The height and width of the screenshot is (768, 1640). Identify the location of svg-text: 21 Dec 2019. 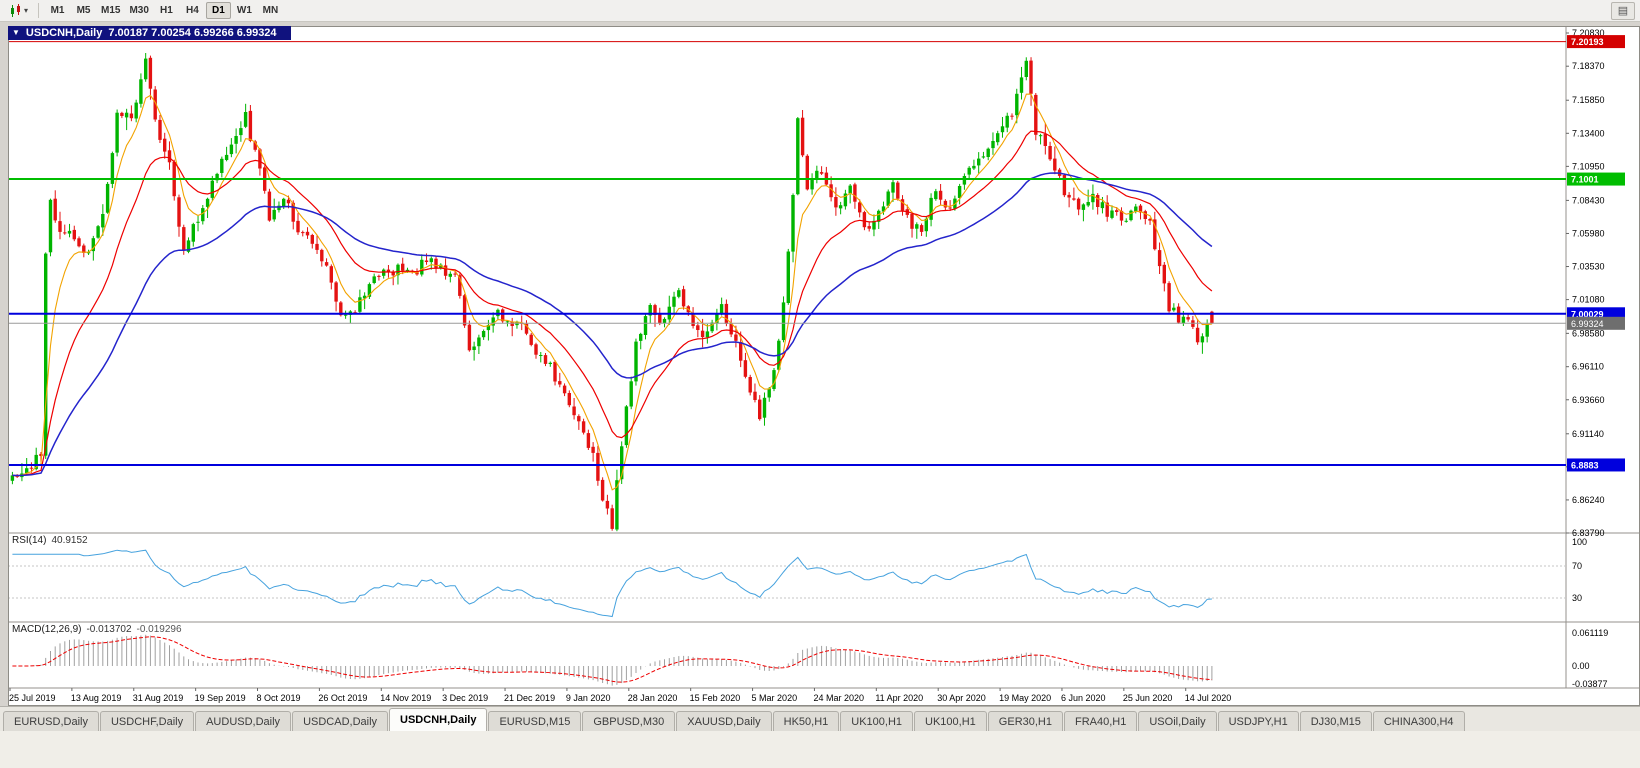
(529, 698).